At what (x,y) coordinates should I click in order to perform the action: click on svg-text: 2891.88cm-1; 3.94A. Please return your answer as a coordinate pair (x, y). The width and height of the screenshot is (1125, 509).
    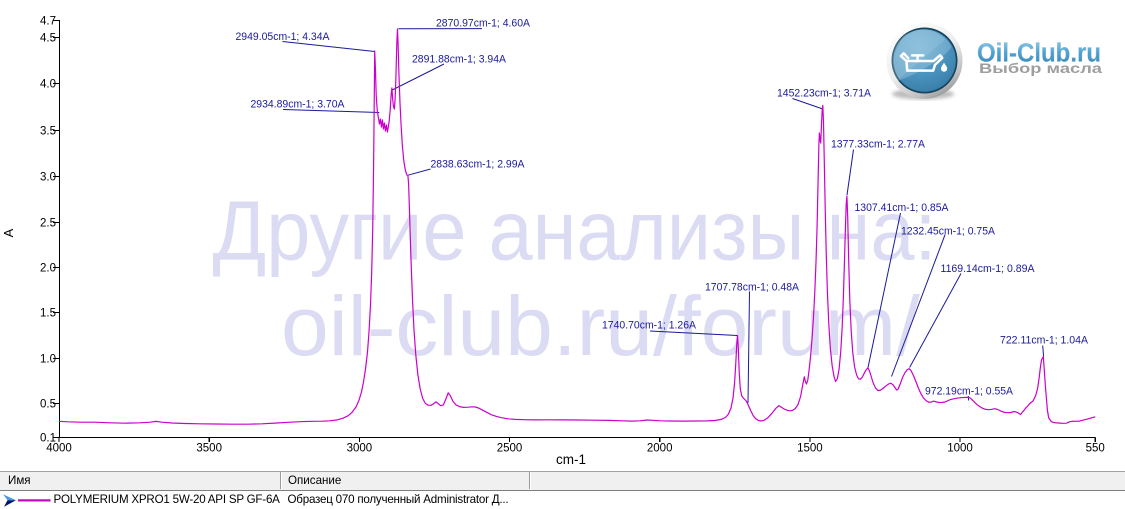
    Looking at the image, I should click on (459, 60).